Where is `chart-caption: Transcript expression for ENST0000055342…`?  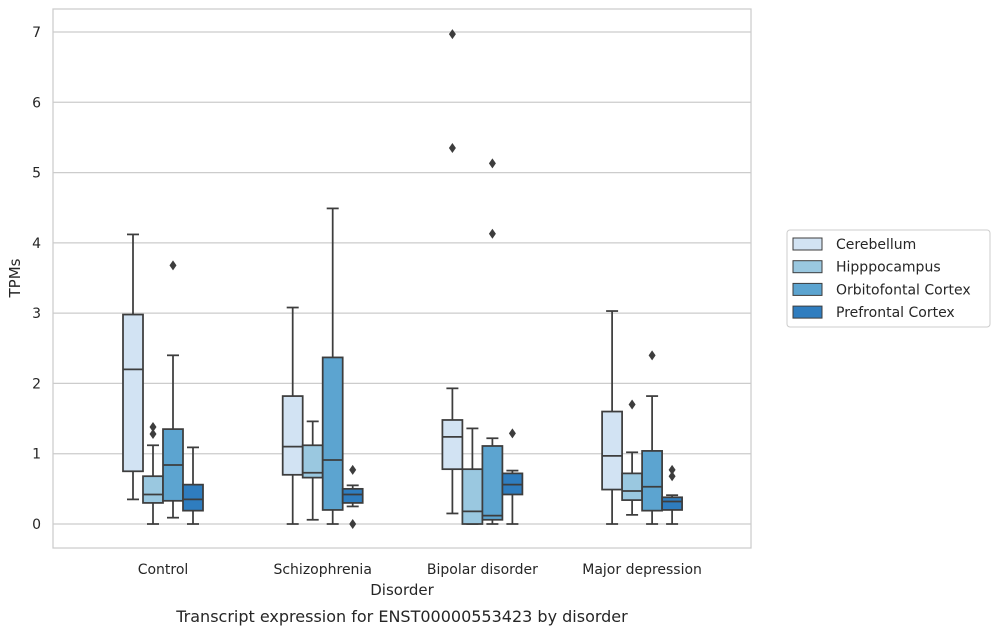
chart-caption: Transcript expression for ENST0000055342… is located at coordinates (401, 616).